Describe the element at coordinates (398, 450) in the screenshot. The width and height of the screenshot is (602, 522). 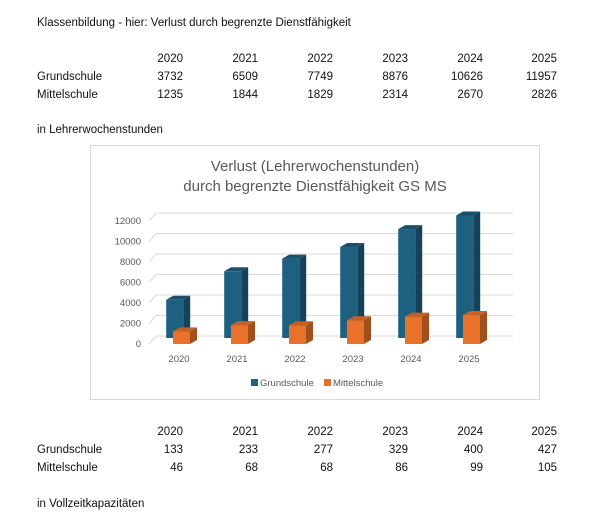
I see `cell: 329` at that location.